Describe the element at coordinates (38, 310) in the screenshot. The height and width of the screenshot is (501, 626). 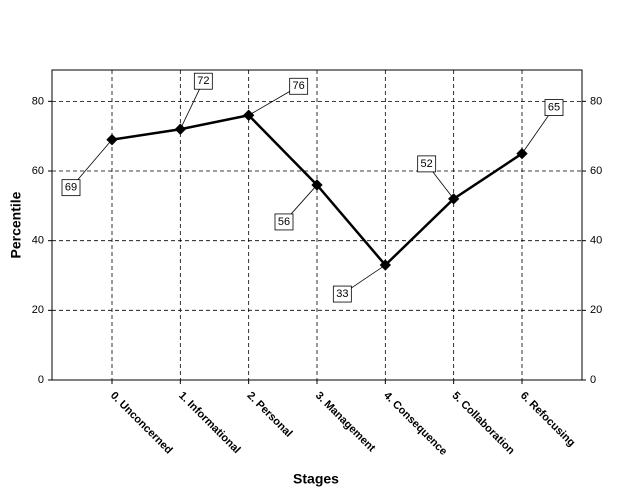
I see `y-tick-label: 20` at that location.